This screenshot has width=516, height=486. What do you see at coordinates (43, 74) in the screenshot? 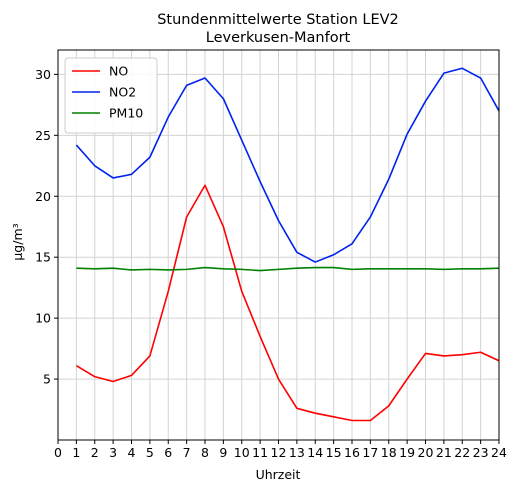
I see `y-tick-label: 30` at bounding box center [43, 74].